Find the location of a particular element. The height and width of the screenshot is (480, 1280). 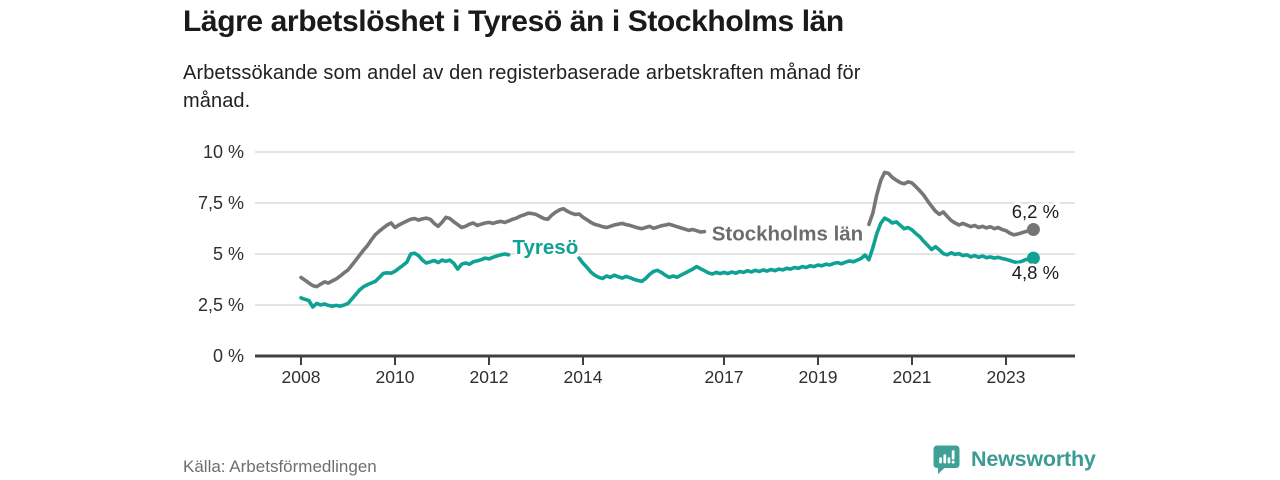

y-tick-label-7.5: 7,5 % is located at coordinates (221, 203).